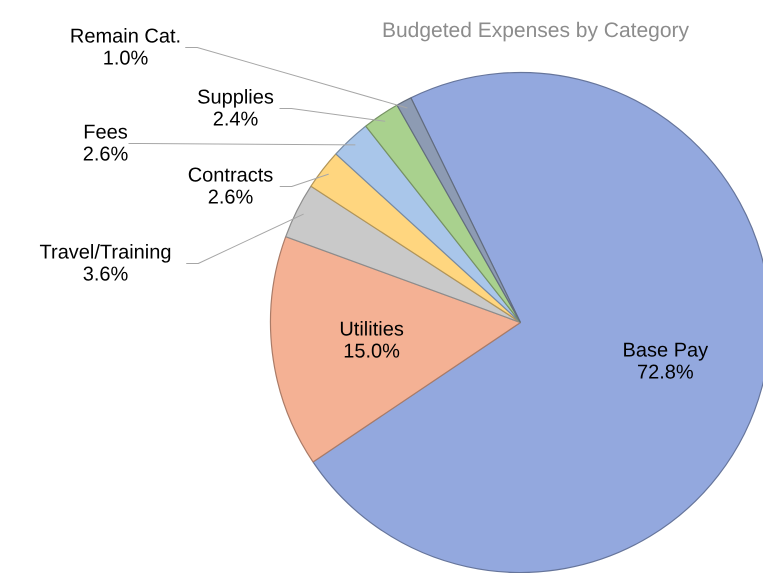  Describe the element at coordinates (126, 37) in the screenshot. I see `slice-label: Remain Cat.` at that location.